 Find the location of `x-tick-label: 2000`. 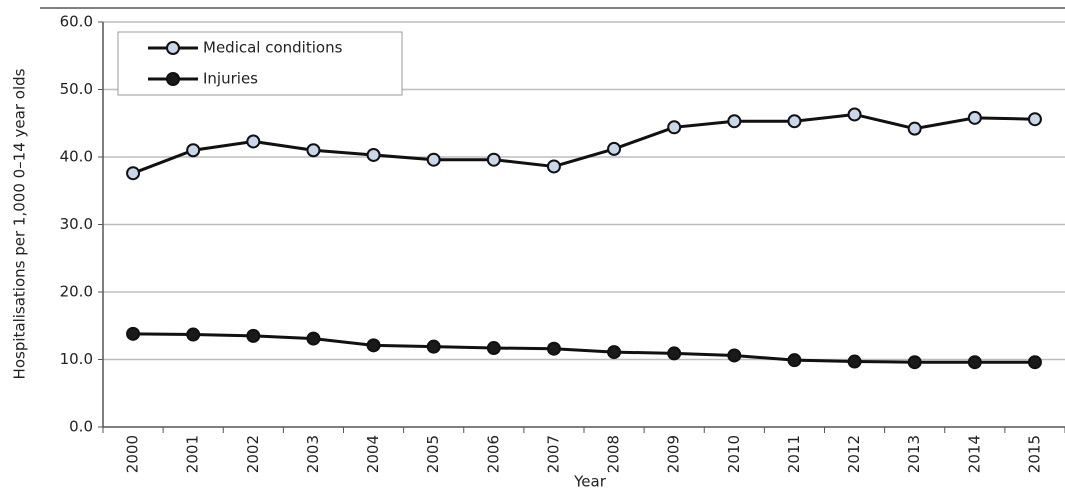

x-tick-label: 2000 is located at coordinates (133, 454).